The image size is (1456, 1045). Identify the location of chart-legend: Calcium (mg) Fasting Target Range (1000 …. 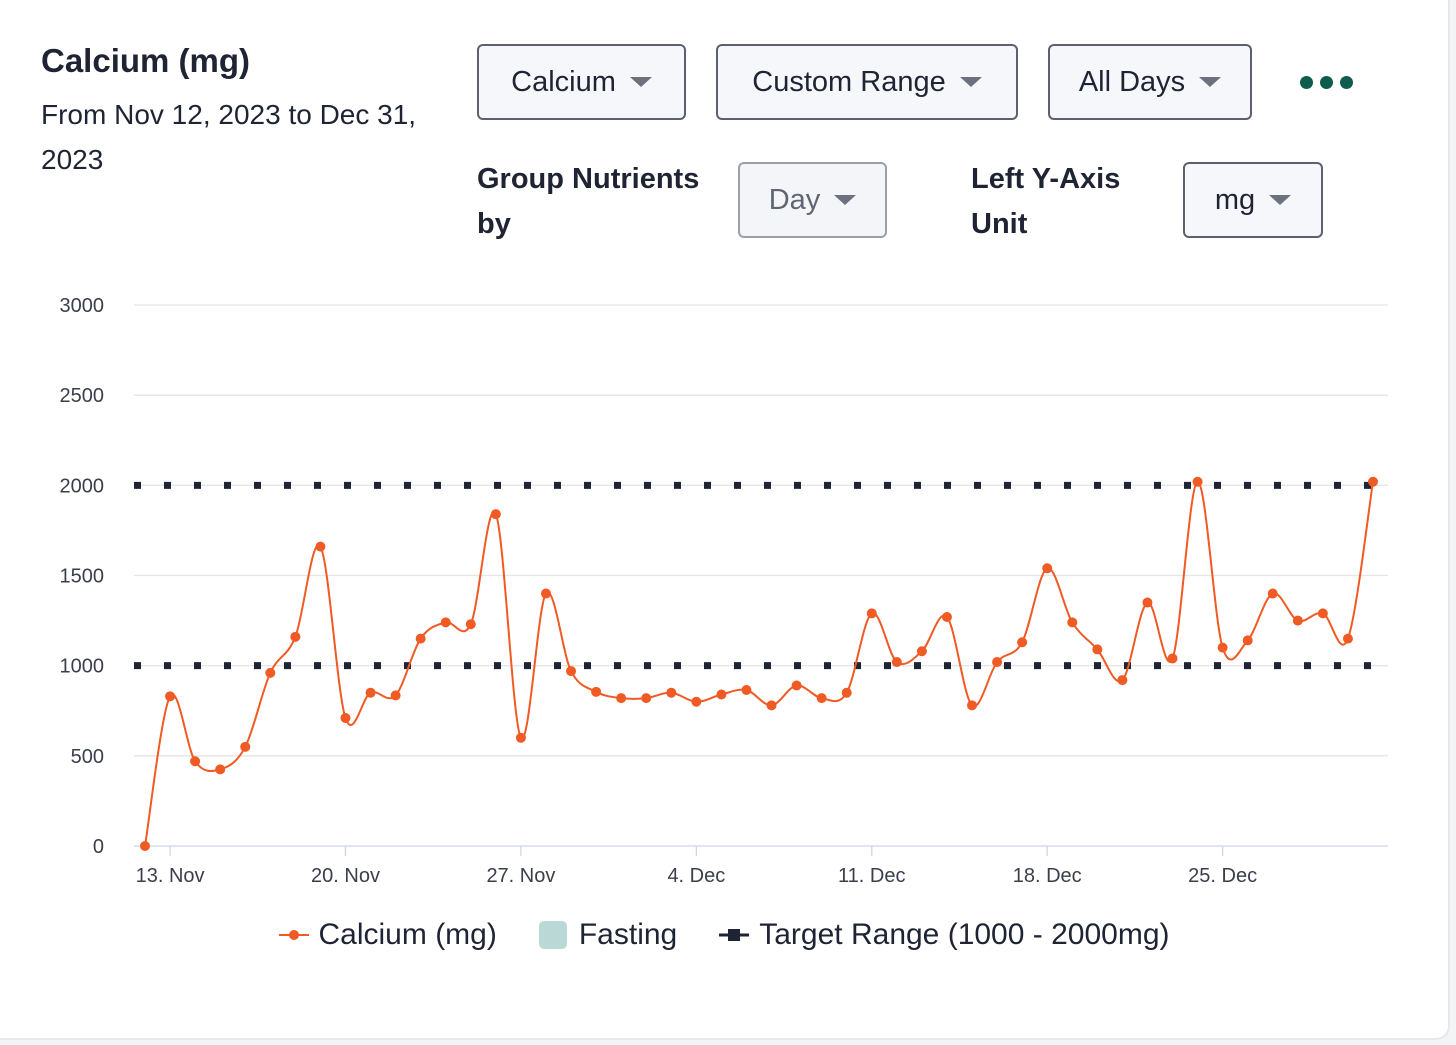
(724, 935).